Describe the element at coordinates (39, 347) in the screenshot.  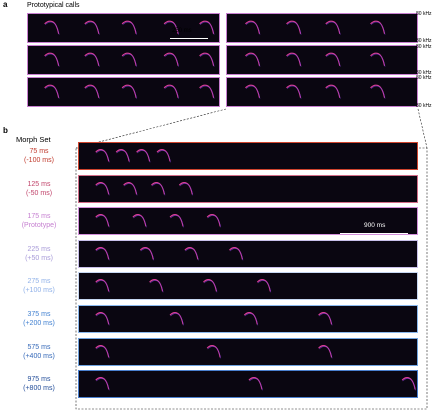
I see `morph-duration: 575 ms` at that location.